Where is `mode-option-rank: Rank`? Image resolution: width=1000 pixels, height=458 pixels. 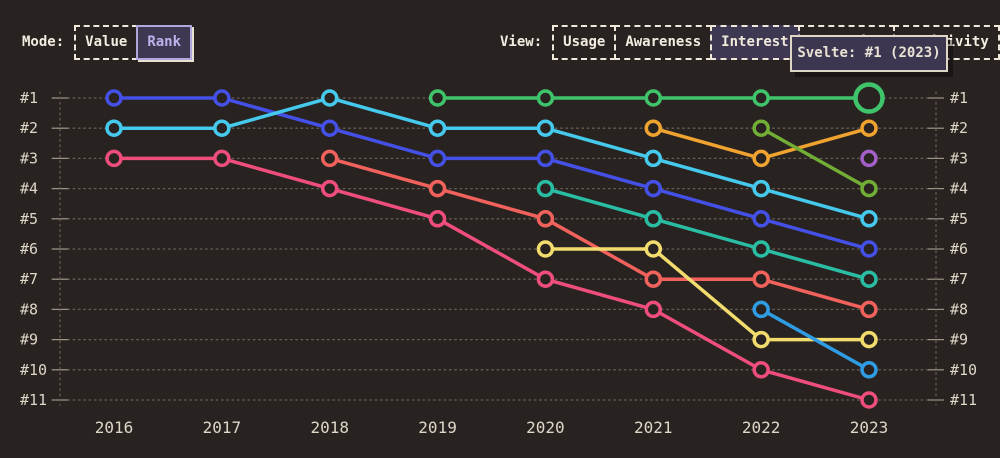 mode-option-rank: Rank is located at coordinates (164, 42).